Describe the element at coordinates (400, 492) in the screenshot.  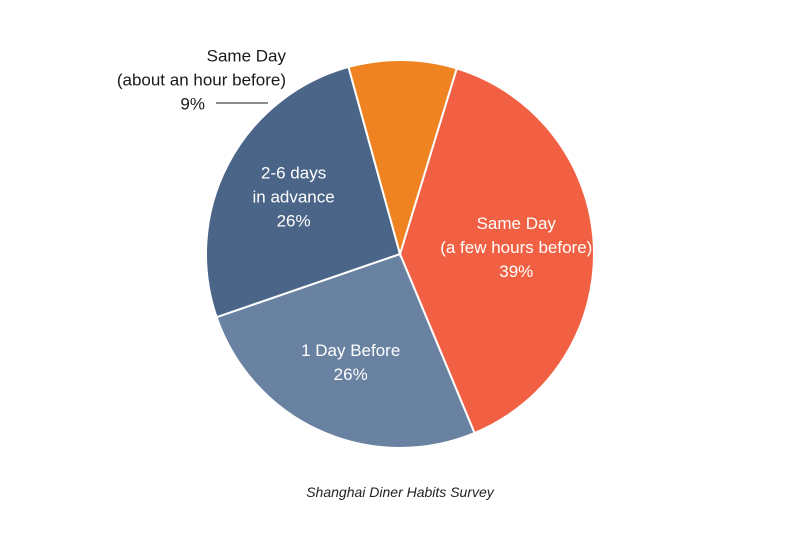
I see `chart-caption: Shanghai Diner Habits Survey` at that location.